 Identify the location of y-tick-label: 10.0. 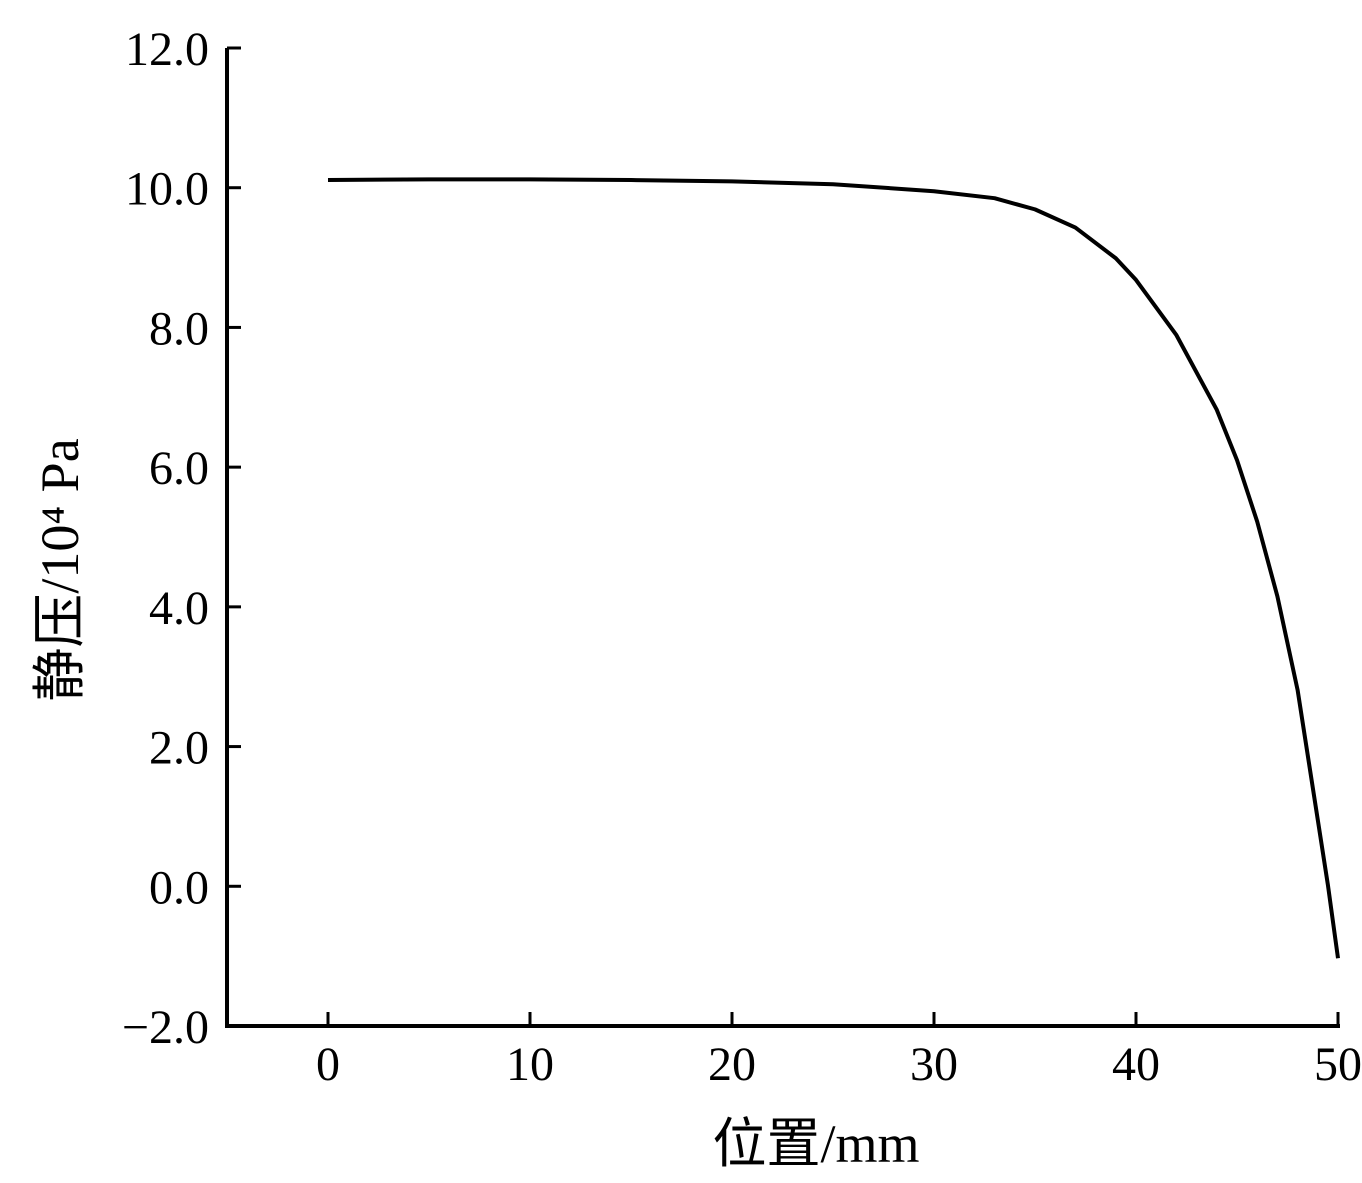
(167, 189).